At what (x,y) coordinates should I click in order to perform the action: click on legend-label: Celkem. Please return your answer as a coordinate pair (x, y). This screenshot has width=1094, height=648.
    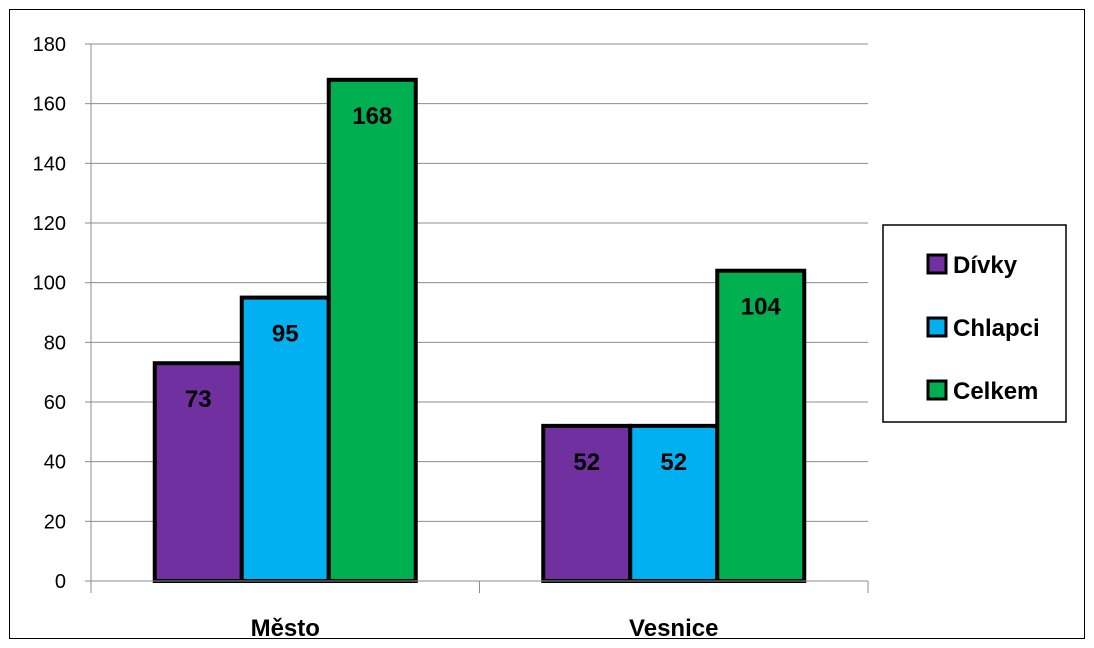
    Looking at the image, I should click on (995, 391).